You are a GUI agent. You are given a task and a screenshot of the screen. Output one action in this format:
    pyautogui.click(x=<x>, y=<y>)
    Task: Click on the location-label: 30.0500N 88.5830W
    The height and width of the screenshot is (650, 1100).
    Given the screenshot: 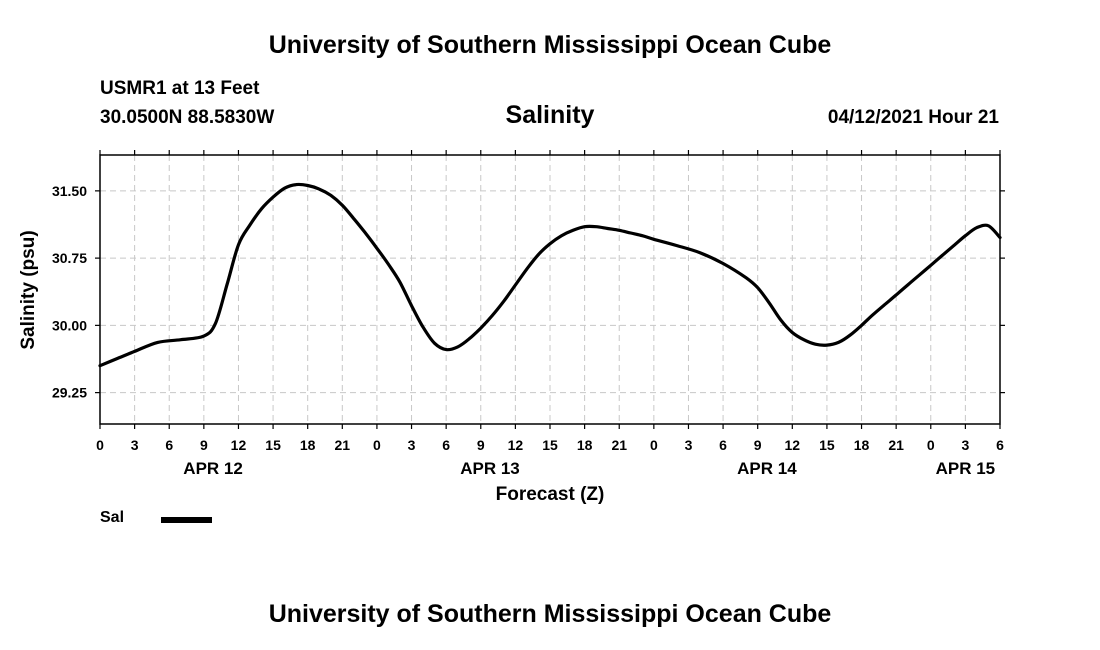 What is the action you would take?
    pyautogui.click(x=187, y=117)
    